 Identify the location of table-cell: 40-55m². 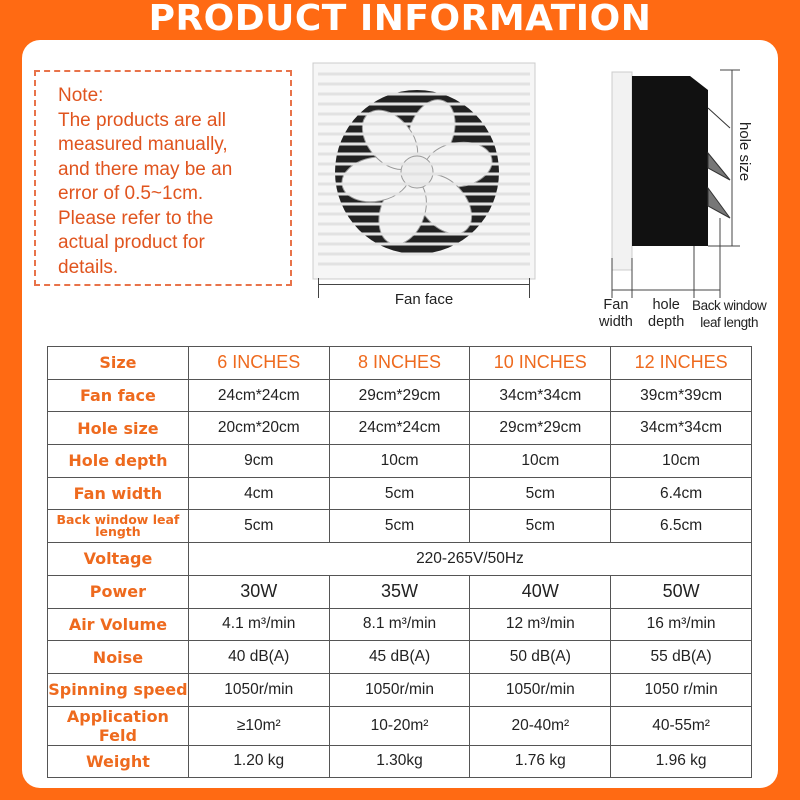
(681, 725).